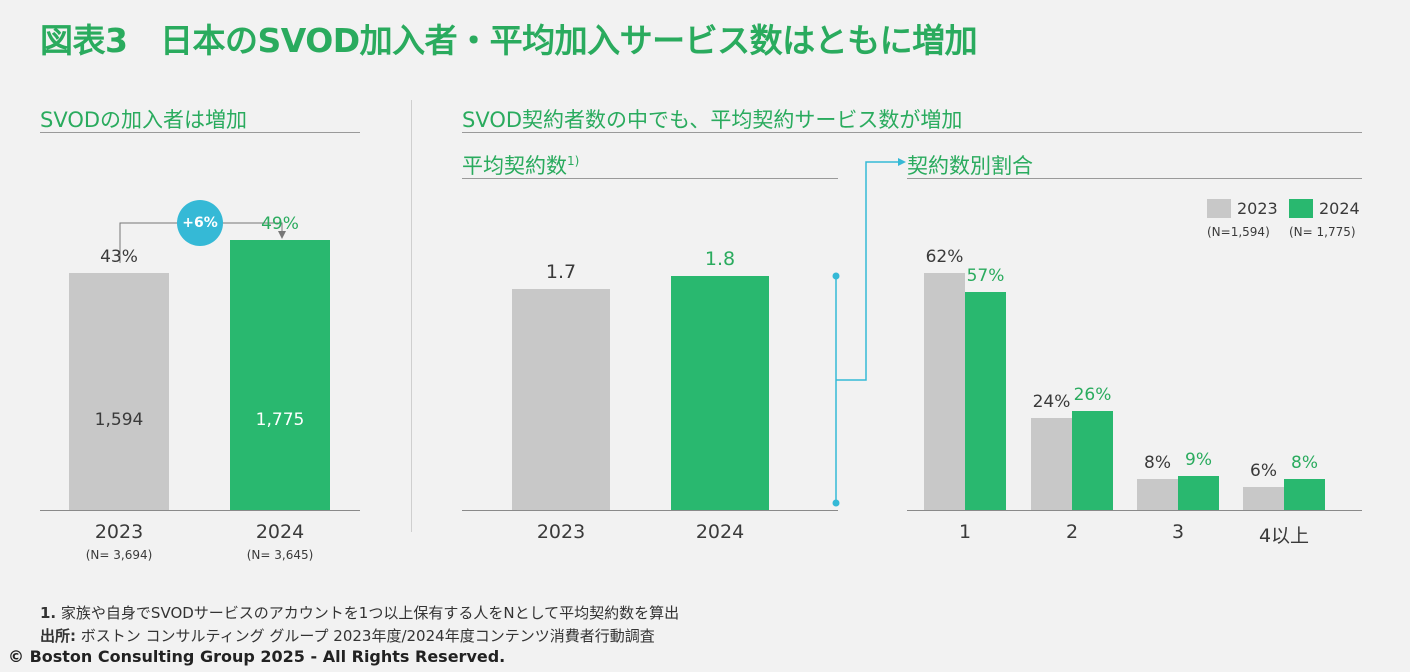 Image resolution: width=1410 pixels, height=672 pixels. Describe the element at coordinates (1304, 463) in the screenshot. I see `dist-label-2024-4以上: 8%` at that location.